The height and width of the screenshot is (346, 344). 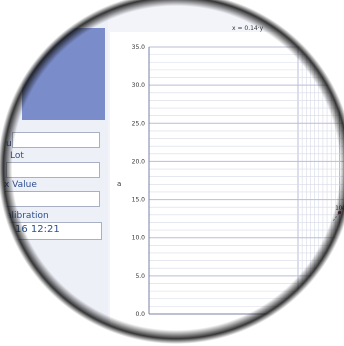 I want to click on x-axis-label: 1 / µ, so click(x=262, y=326).